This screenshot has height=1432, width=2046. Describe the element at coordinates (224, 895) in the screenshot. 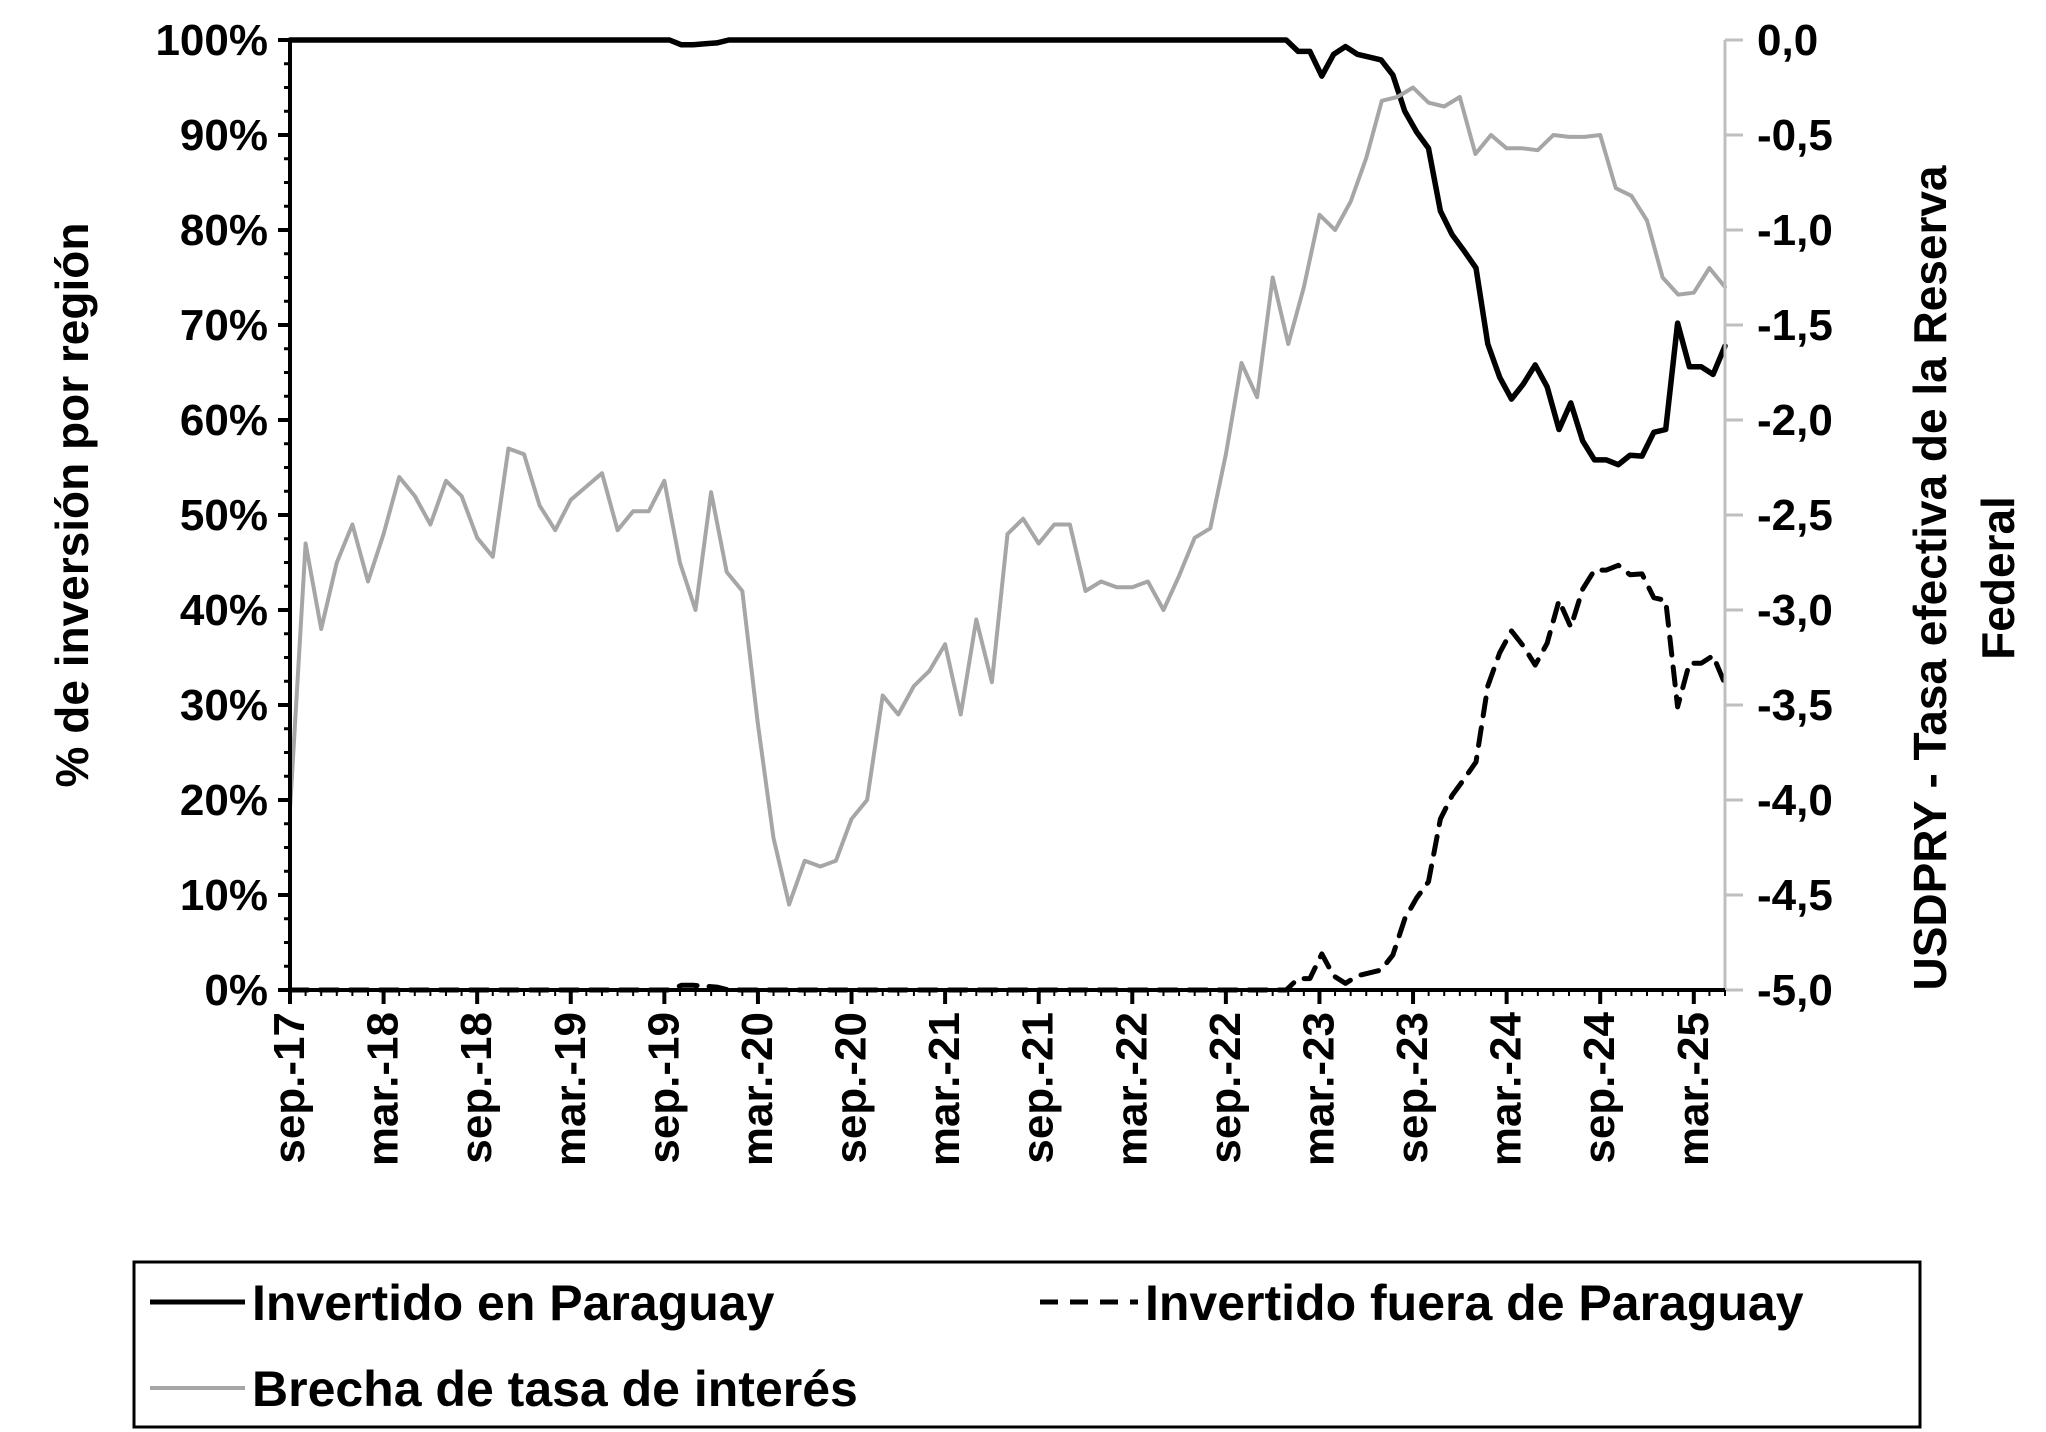

I see `y-left-tick-label: 10%` at that location.